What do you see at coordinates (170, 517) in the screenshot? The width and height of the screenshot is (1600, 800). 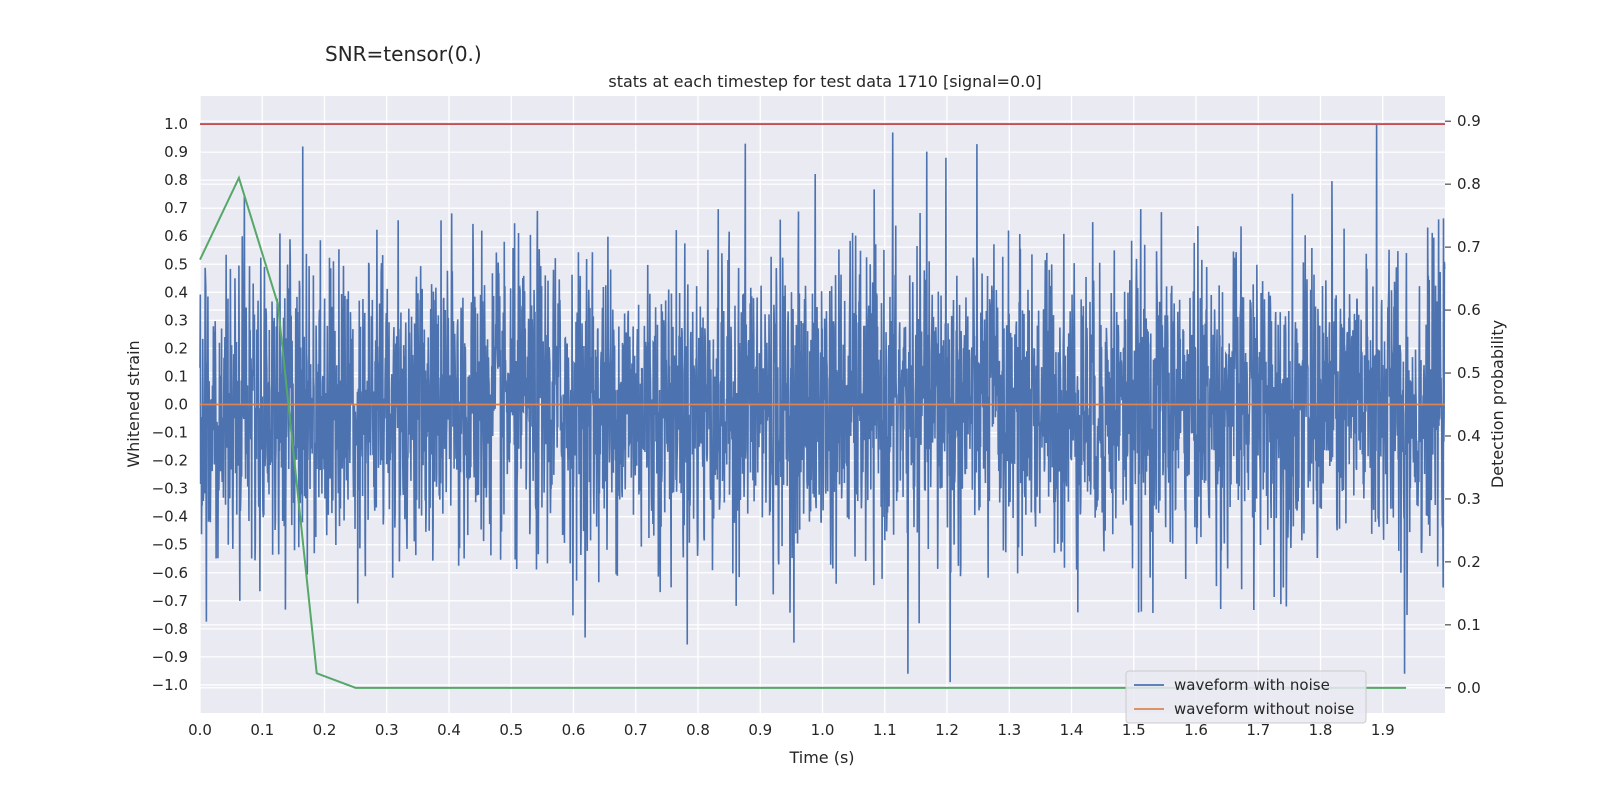 I see `y-tick-label: −0.4` at bounding box center [170, 517].